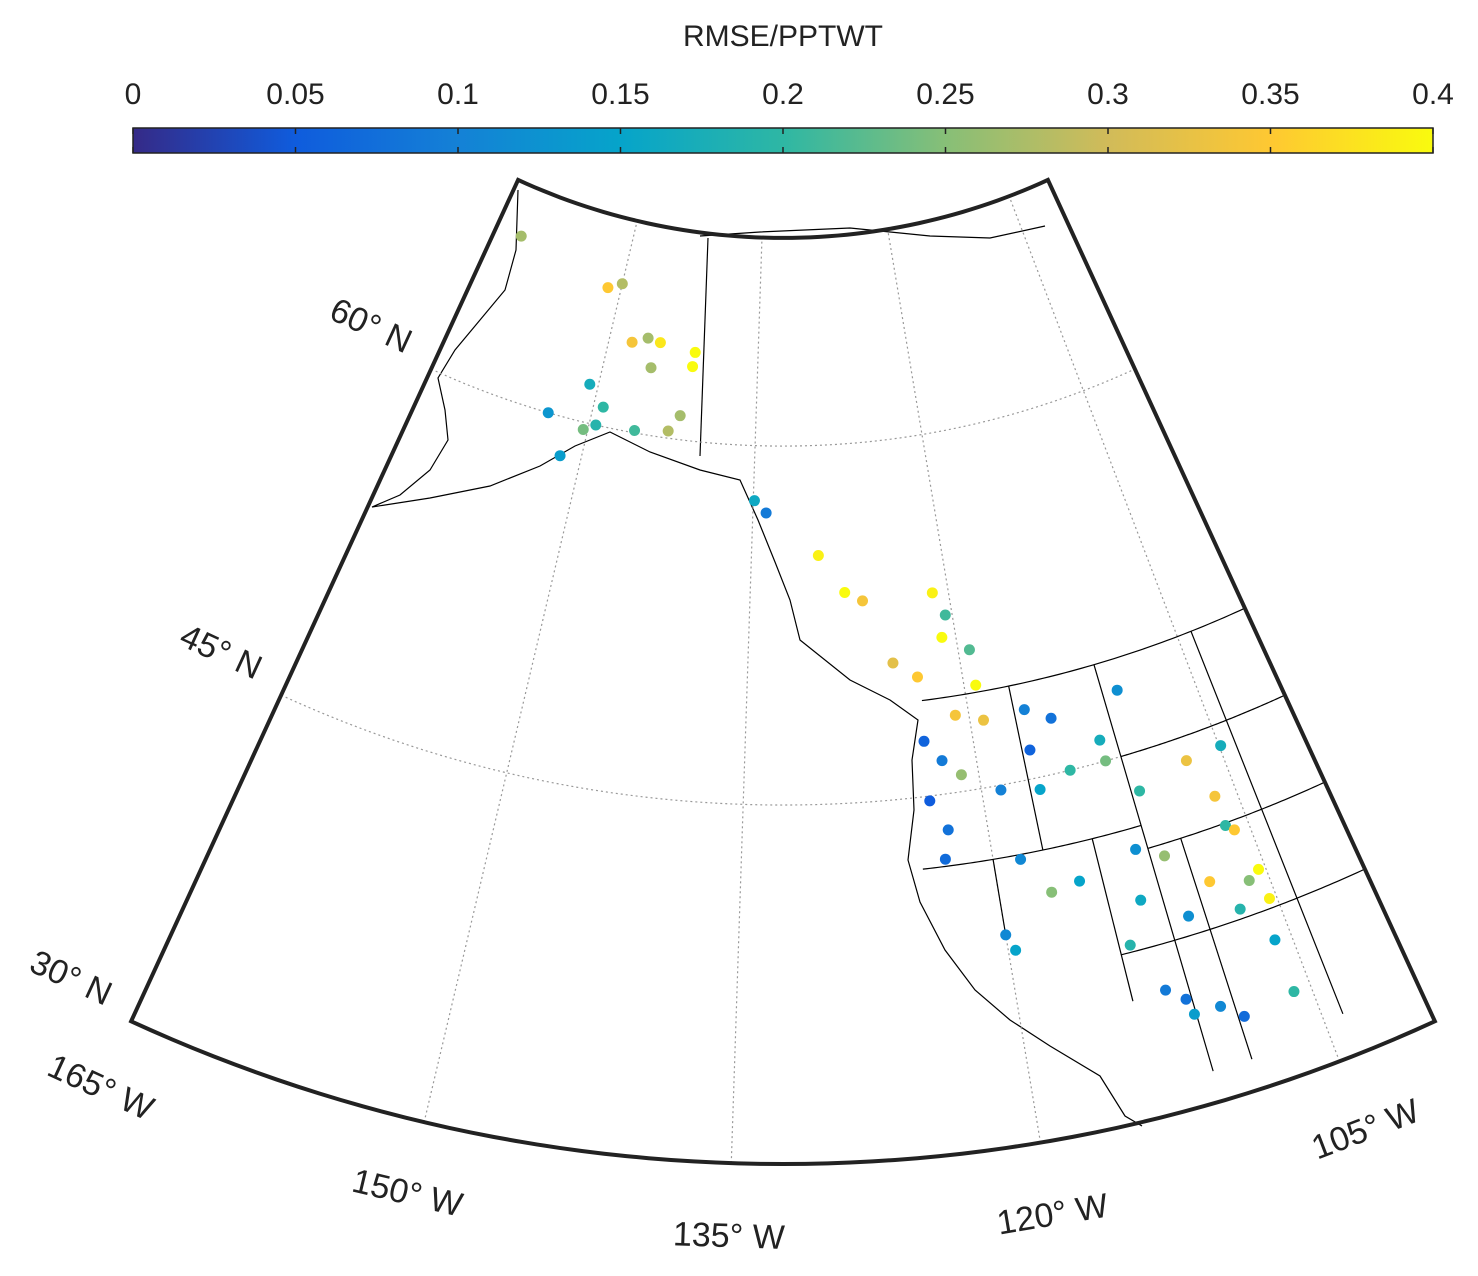 The image size is (1478, 1276). What do you see at coordinates (620, 94) in the screenshot?
I see `colorbar-tick-label: 0.15` at bounding box center [620, 94].